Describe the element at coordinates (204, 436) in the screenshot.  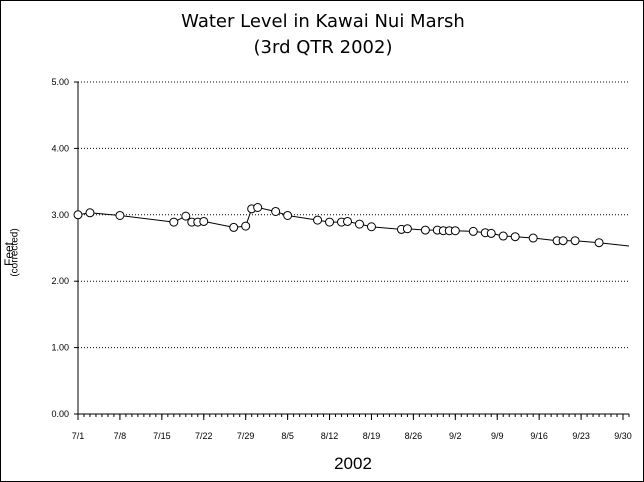
I see `x-tick-label-3: 7/22` at that location.